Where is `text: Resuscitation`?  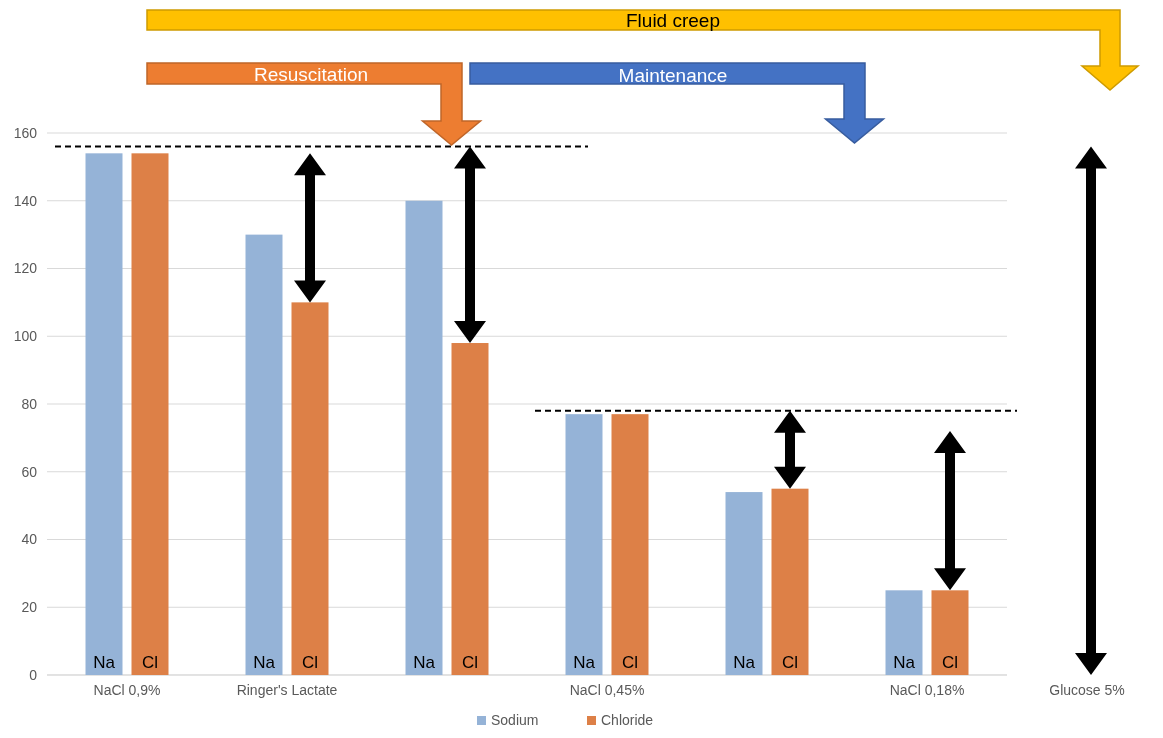
text: Resuscitation is located at coordinates (311, 74).